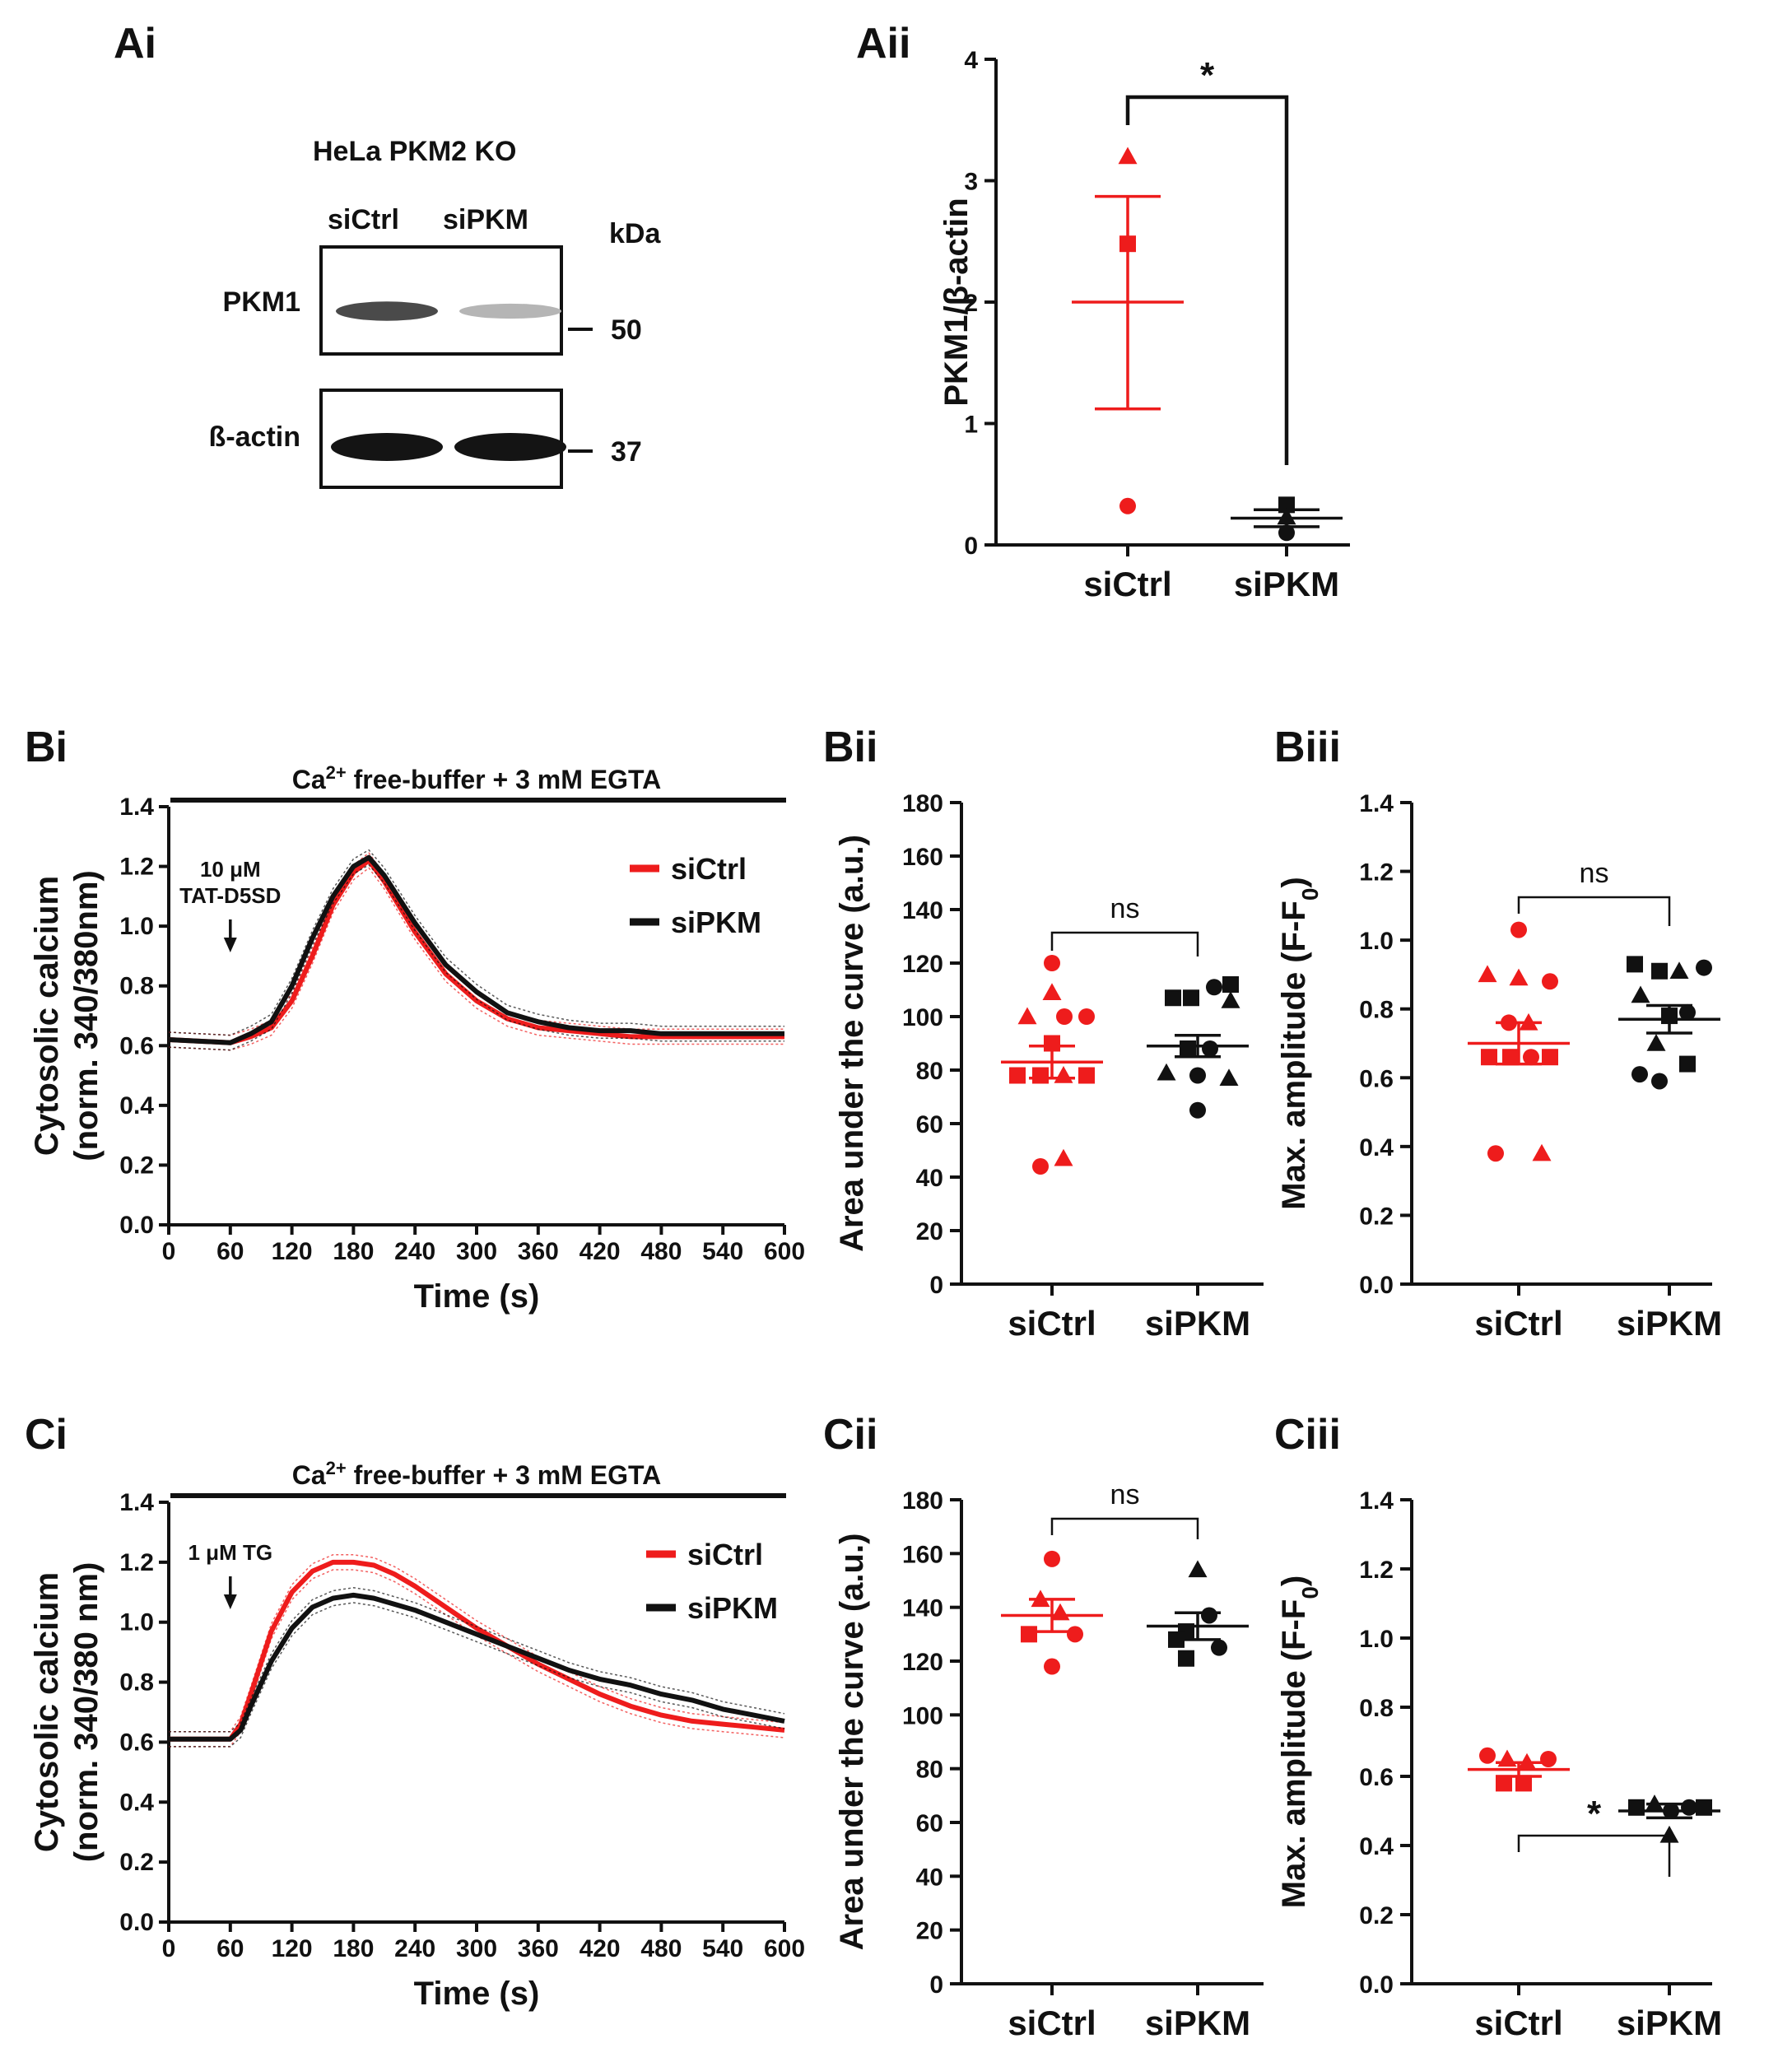  Describe the element at coordinates (1299, 1043) in the screenshot. I see `y-axis-title: Max. amplitude (F-F0)` at that location.